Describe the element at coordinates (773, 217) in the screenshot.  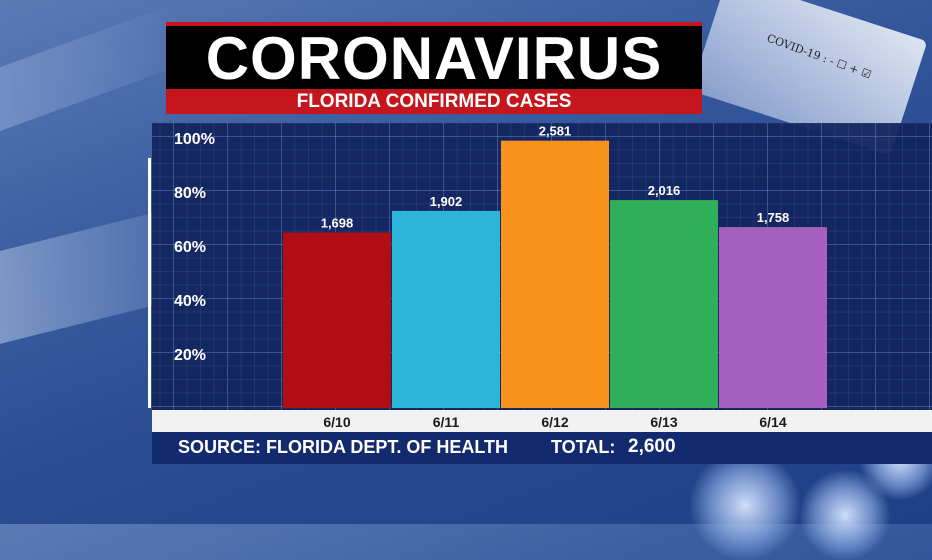
I see `bar-value-label: 1,758` at that location.